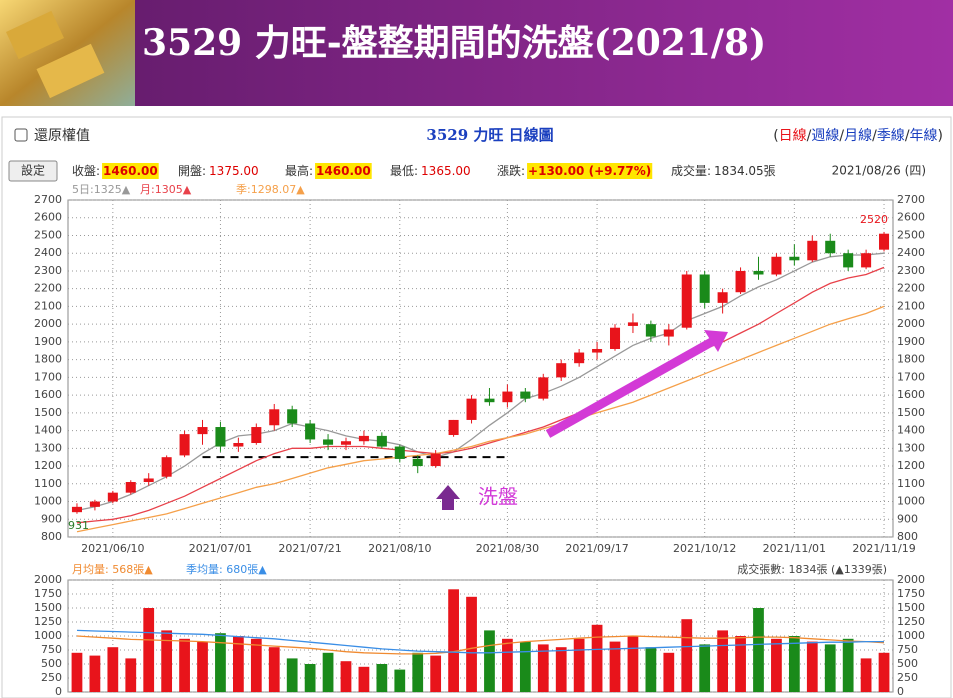  Describe the element at coordinates (48, 483) in the screenshot. I see `y-tick-label: 1100` at that location.